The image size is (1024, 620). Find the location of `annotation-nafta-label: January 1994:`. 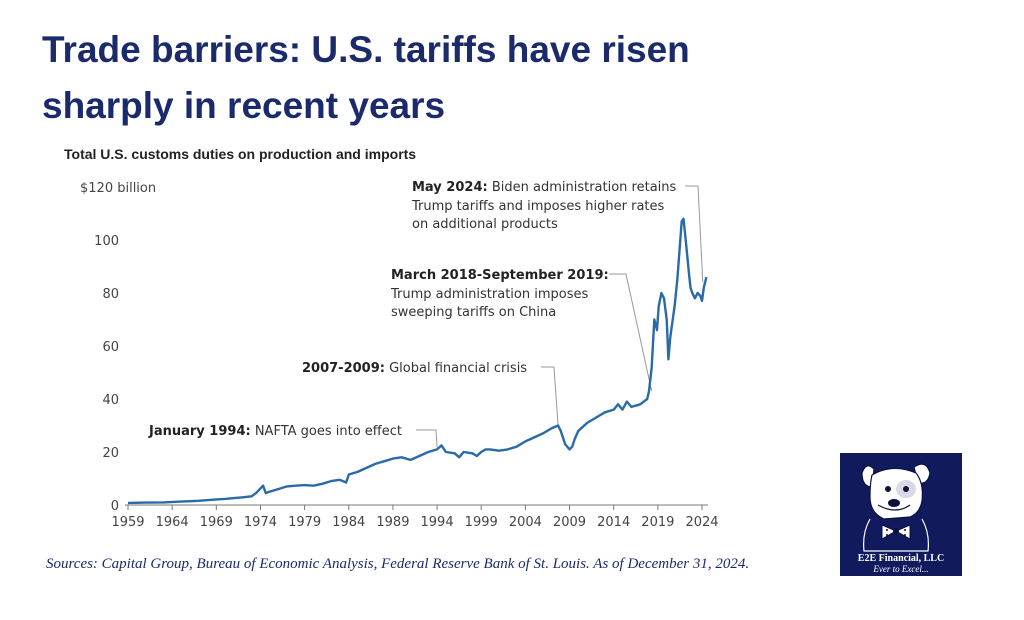

annotation-nafta-label: January 1994: is located at coordinates (199, 431).